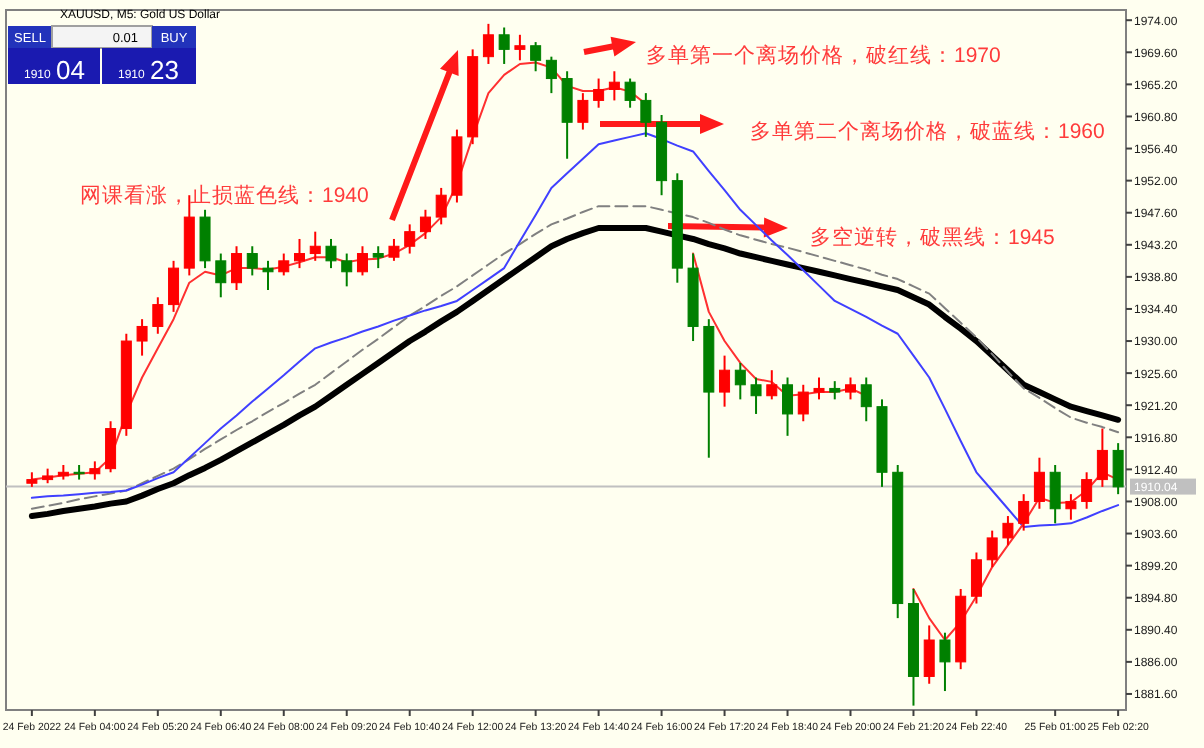 Image resolution: width=1204 pixels, height=748 pixels. I want to click on annotation: 04, so click(70, 70).